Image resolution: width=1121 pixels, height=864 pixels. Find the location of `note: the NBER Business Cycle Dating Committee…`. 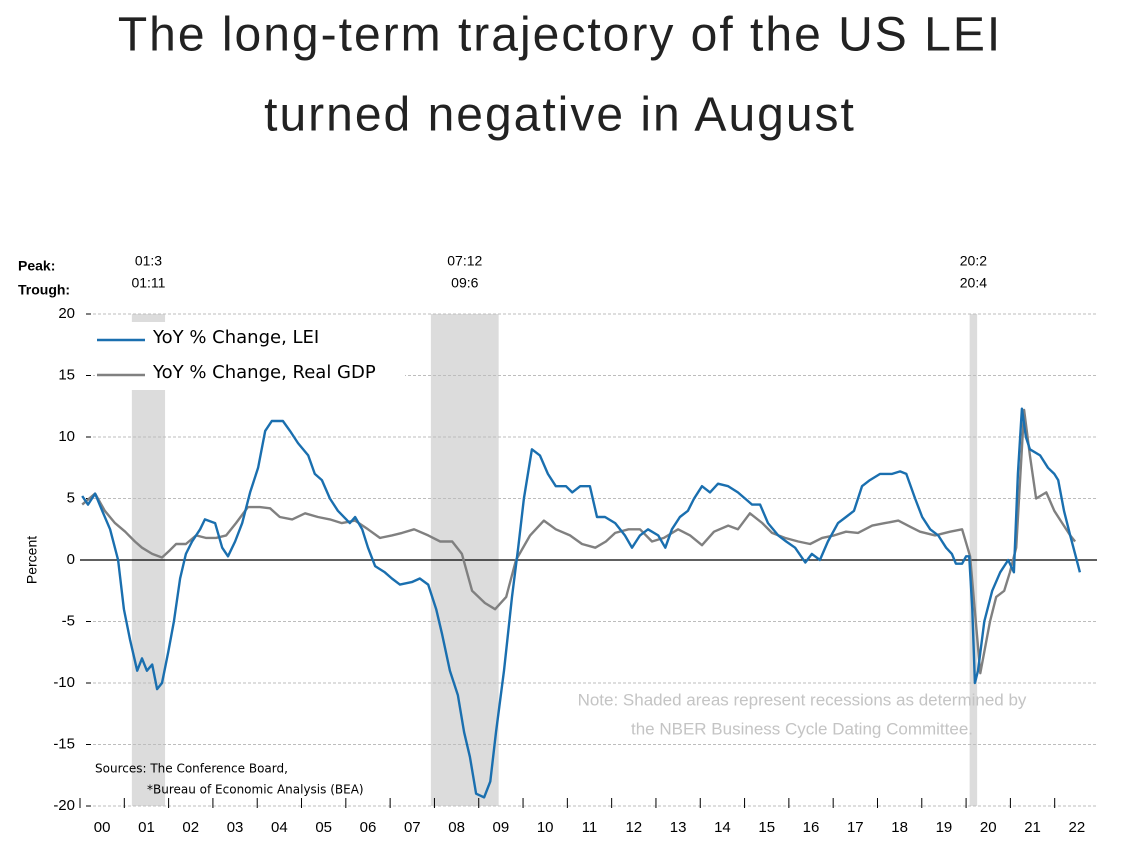

note: the NBER Business Cycle Dating Committee… is located at coordinates (802, 728).